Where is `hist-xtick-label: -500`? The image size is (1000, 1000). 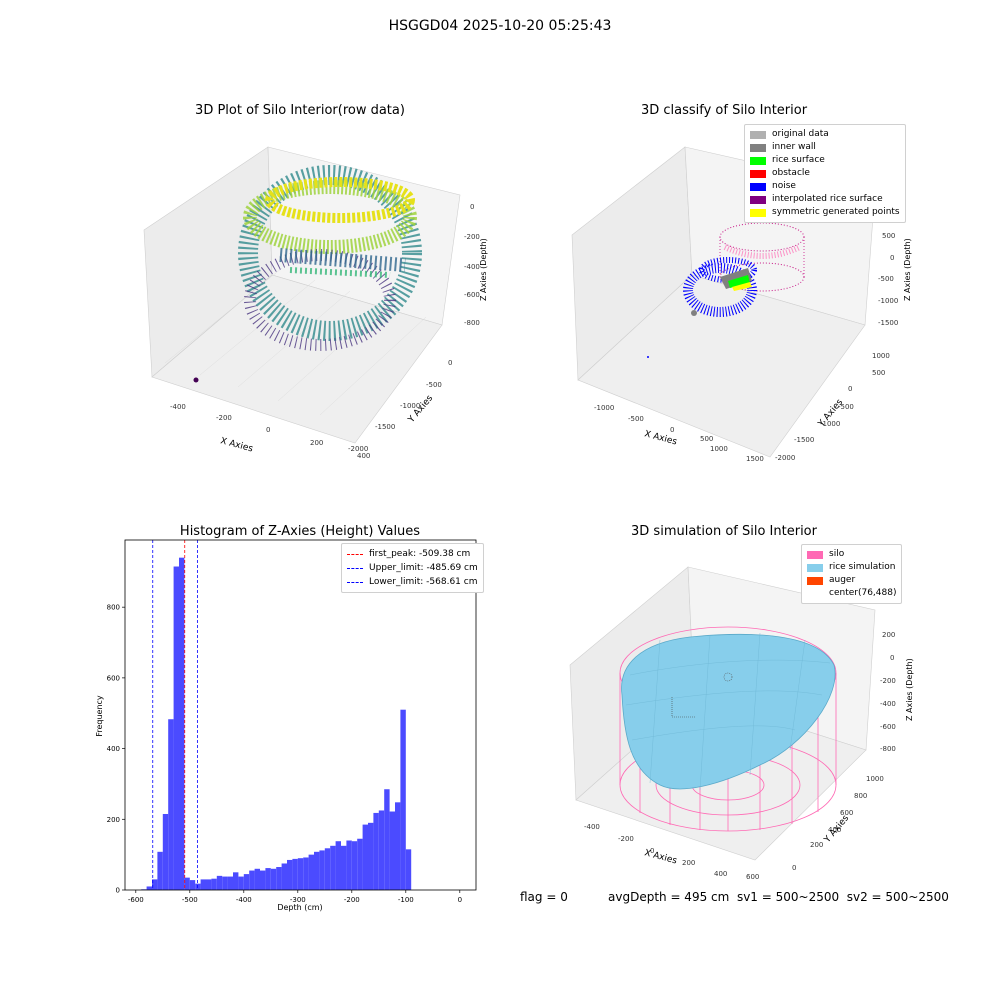 hist-xtick-label: -500 is located at coordinates (190, 900).